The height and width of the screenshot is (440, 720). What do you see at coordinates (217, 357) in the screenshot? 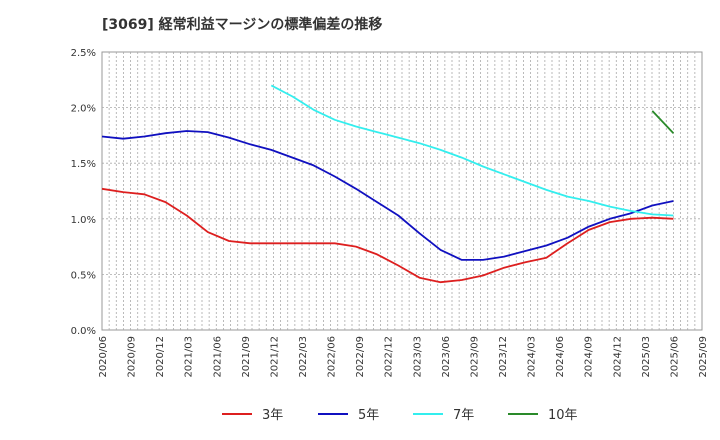
I see `x-tick-label: 2021/06` at bounding box center [217, 357].